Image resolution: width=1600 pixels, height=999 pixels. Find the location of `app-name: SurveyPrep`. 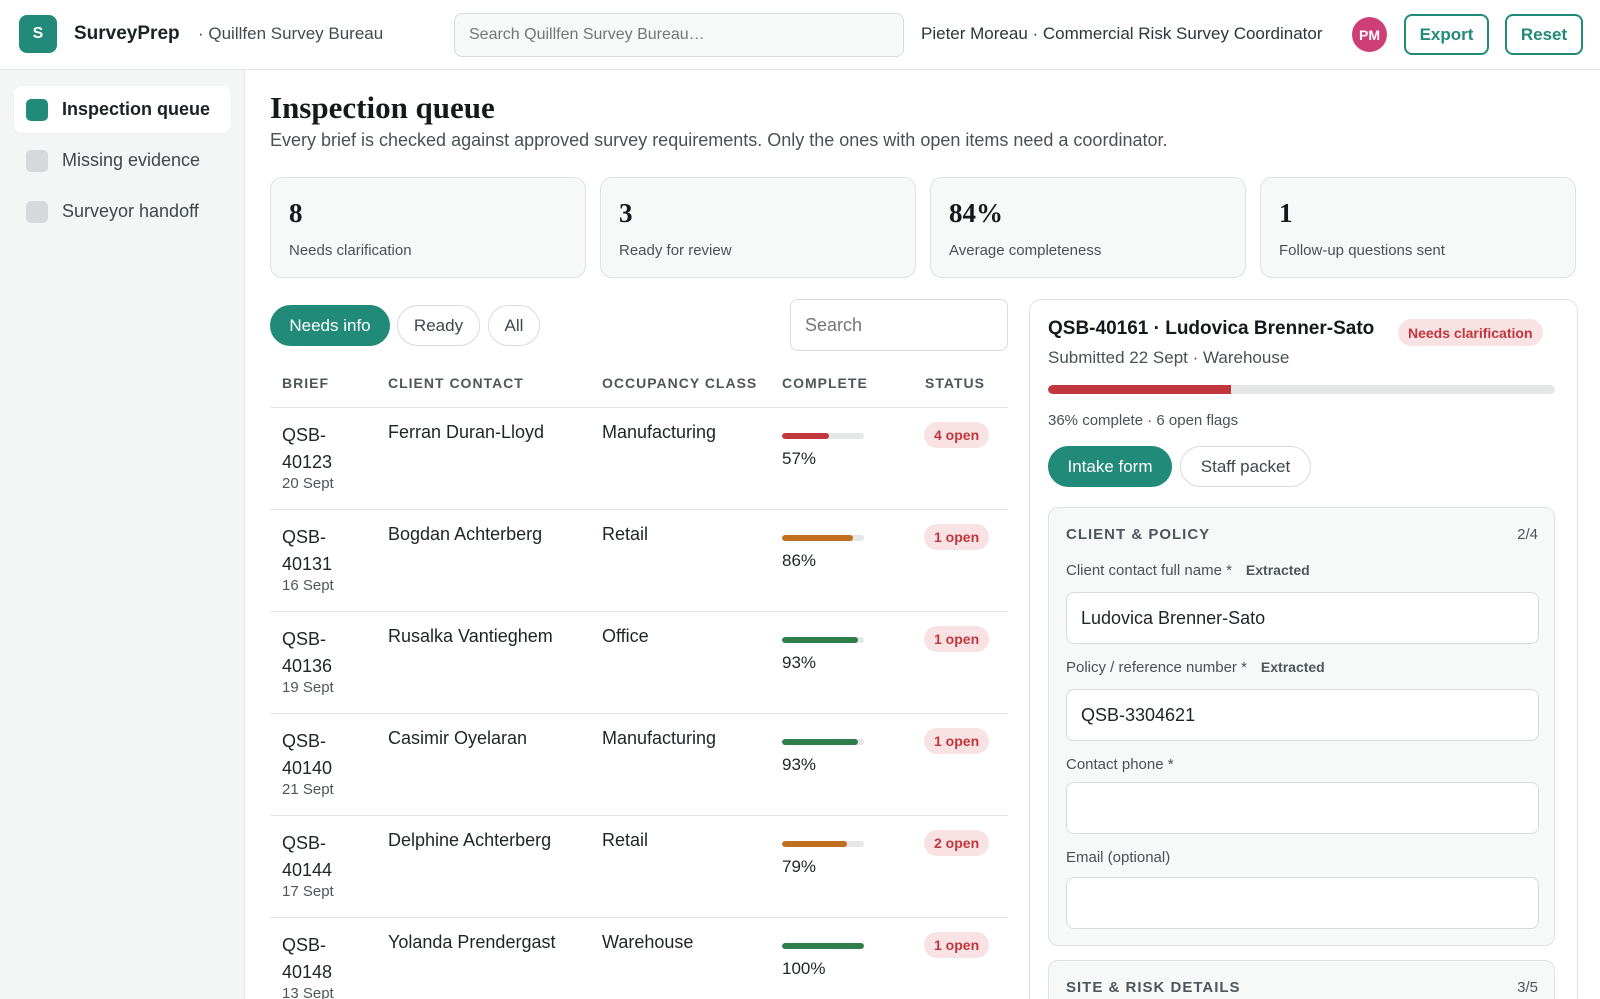

app-name: SurveyPrep is located at coordinates (127, 33).